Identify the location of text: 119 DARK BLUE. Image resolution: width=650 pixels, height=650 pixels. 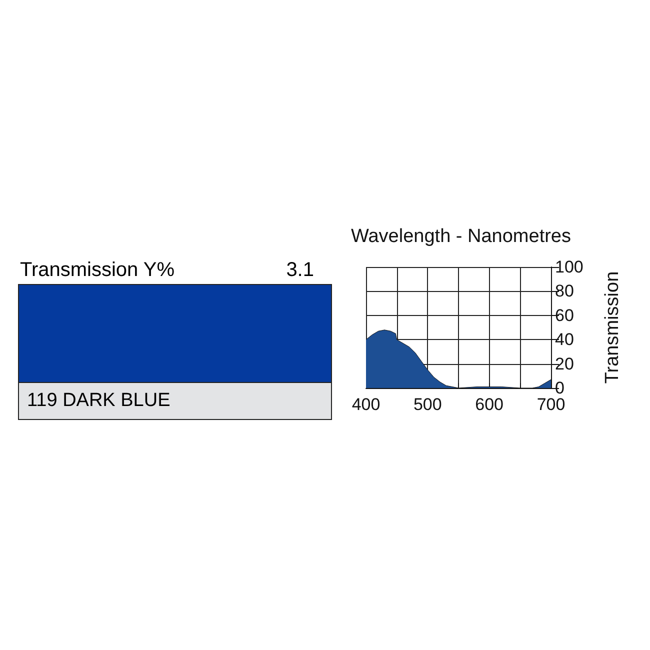
(175, 401).